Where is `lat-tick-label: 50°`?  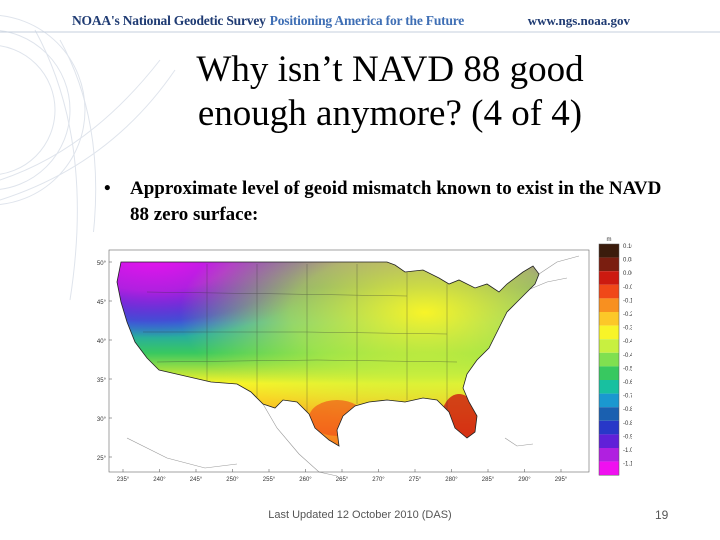 lat-tick-label: 50° is located at coordinates (102, 264).